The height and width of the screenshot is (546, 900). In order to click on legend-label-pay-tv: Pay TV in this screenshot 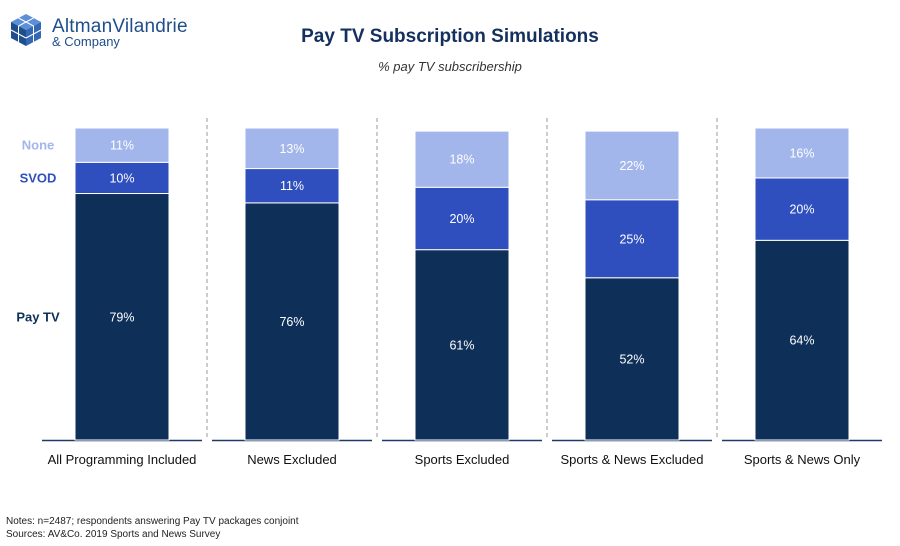, I will do `click(38, 316)`.